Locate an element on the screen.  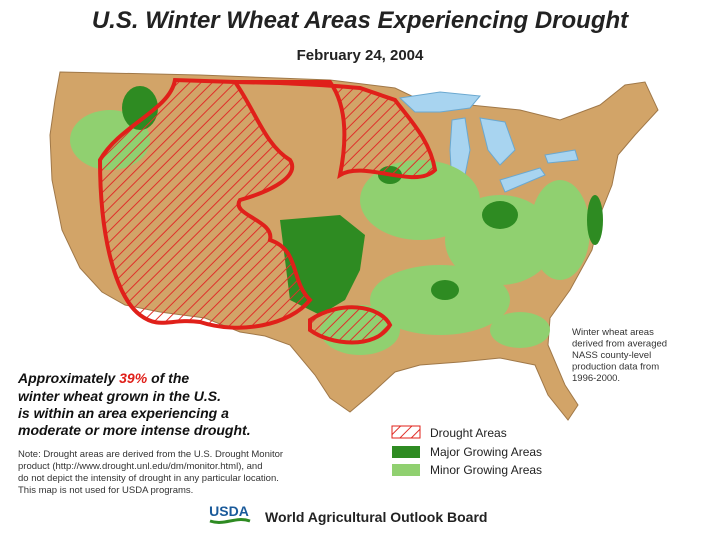
legend-label: Minor Growing Areas is located at coordinates (486, 470).